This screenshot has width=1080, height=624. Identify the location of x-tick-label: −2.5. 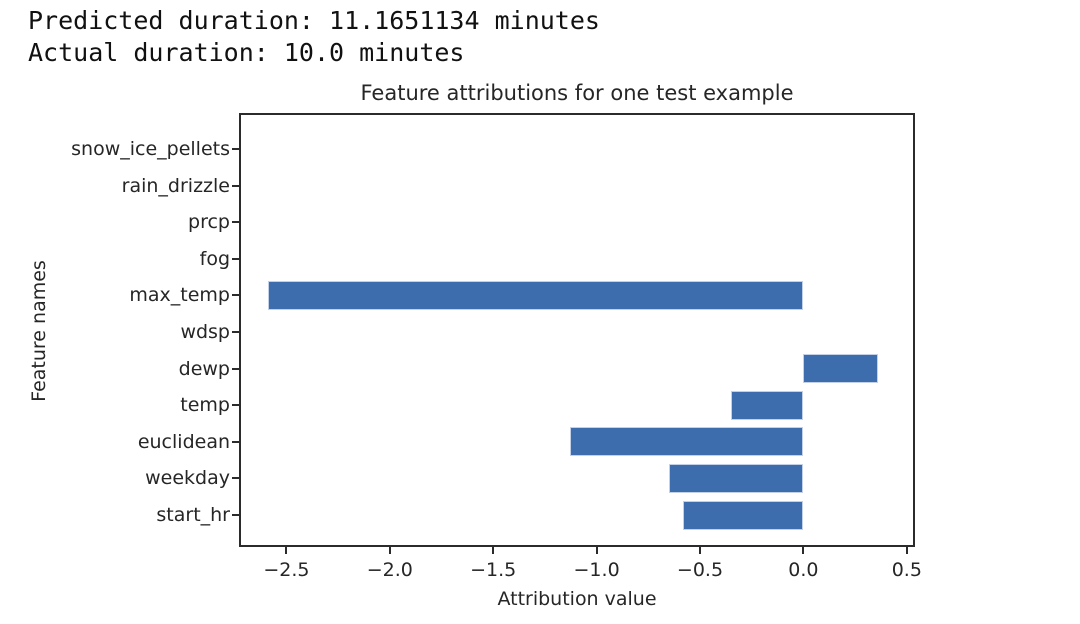
(286, 570).